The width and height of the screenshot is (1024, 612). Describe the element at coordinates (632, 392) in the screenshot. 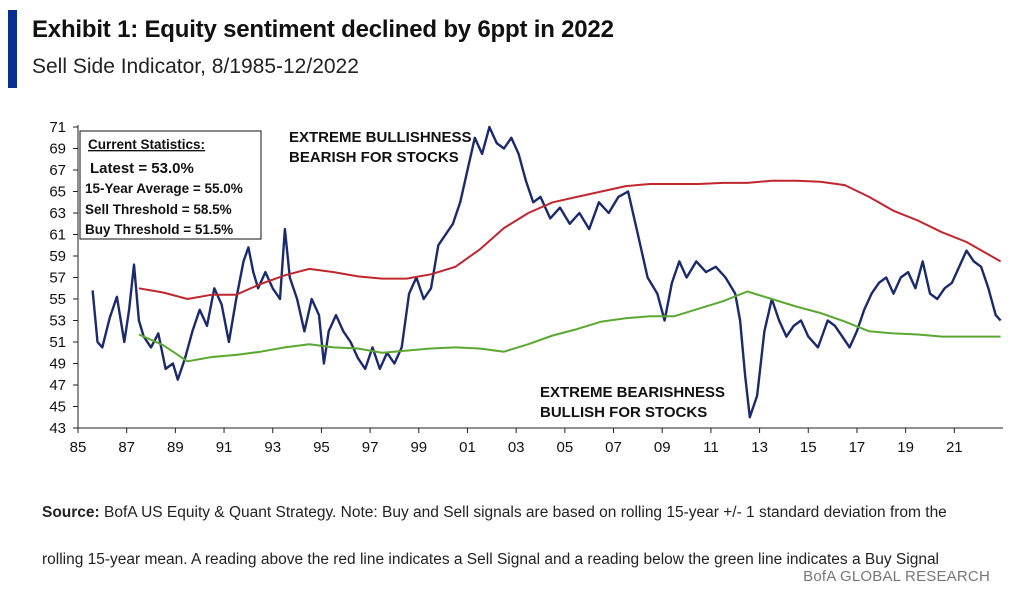

I see `bearish-annotation: EXTREME BEARISHNESS` at that location.